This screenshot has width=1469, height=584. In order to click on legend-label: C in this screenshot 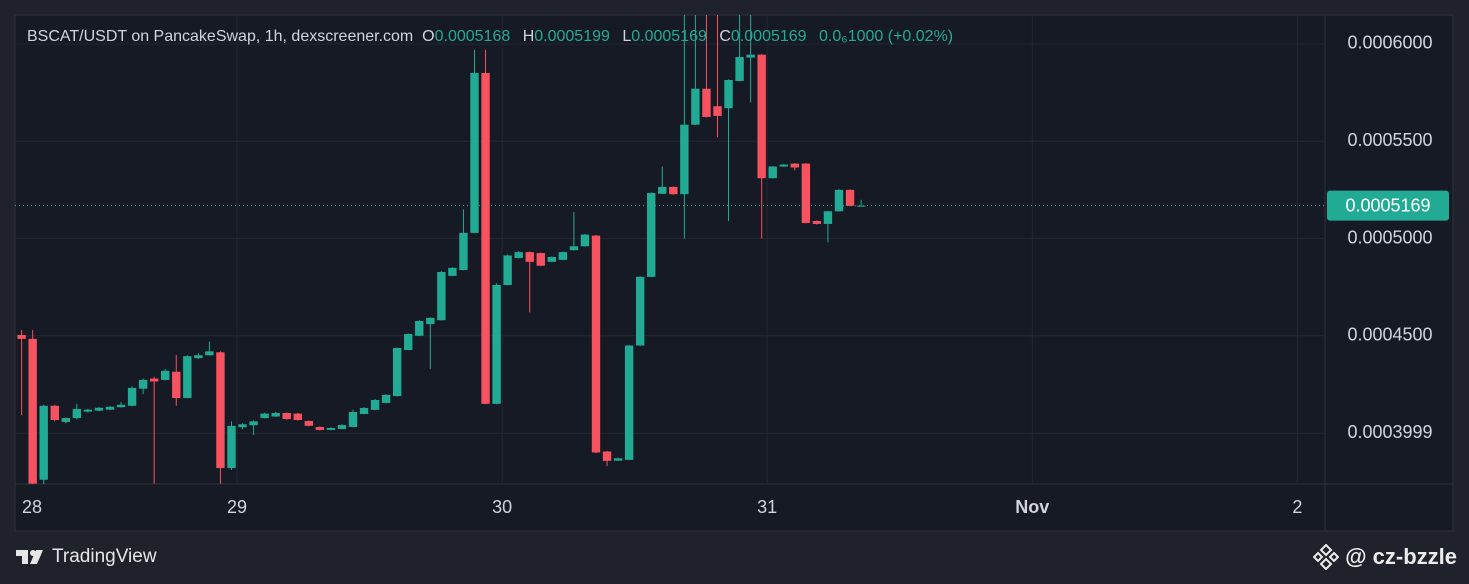, I will do `click(725, 36)`.